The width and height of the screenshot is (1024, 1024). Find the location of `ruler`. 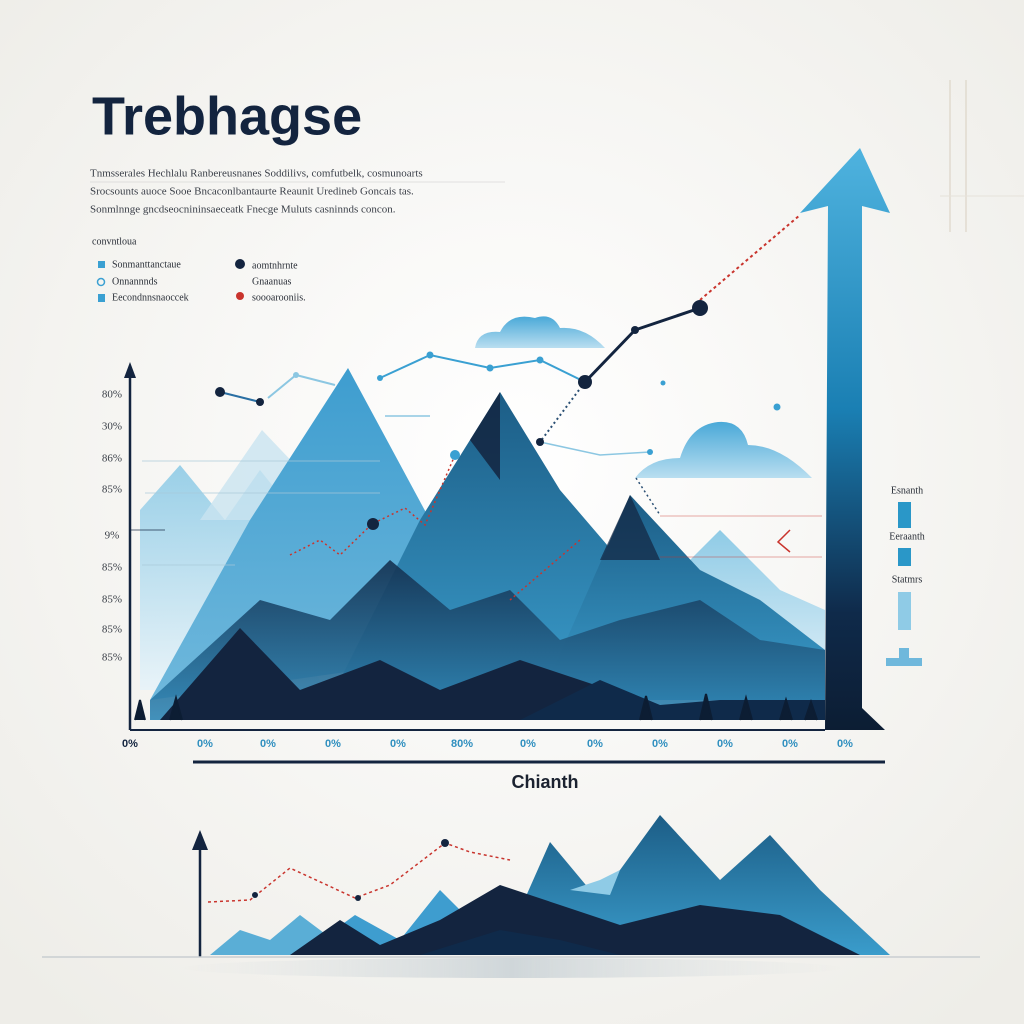

ruler is located at coordinates (982, 156).